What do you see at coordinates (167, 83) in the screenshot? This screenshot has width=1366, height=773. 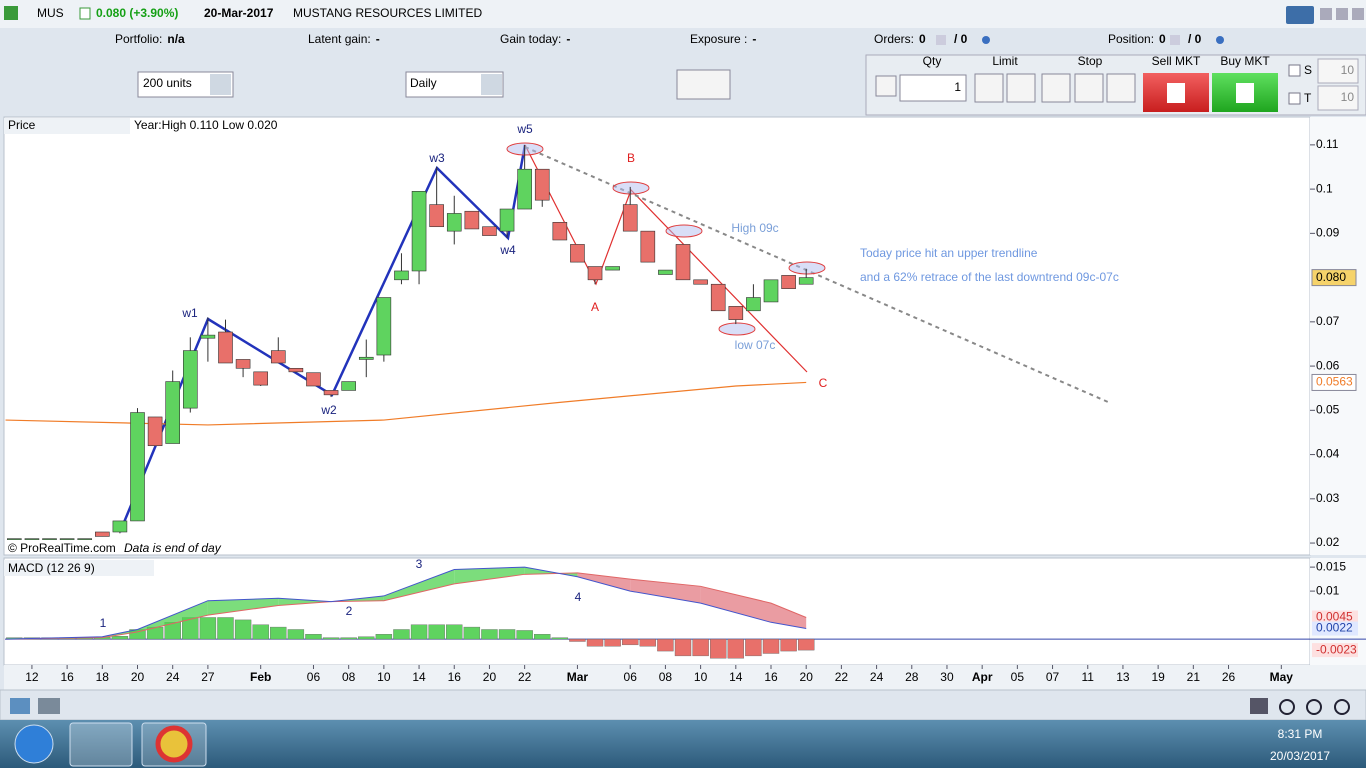 I see `units-value: 200 units` at bounding box center [167, 83].